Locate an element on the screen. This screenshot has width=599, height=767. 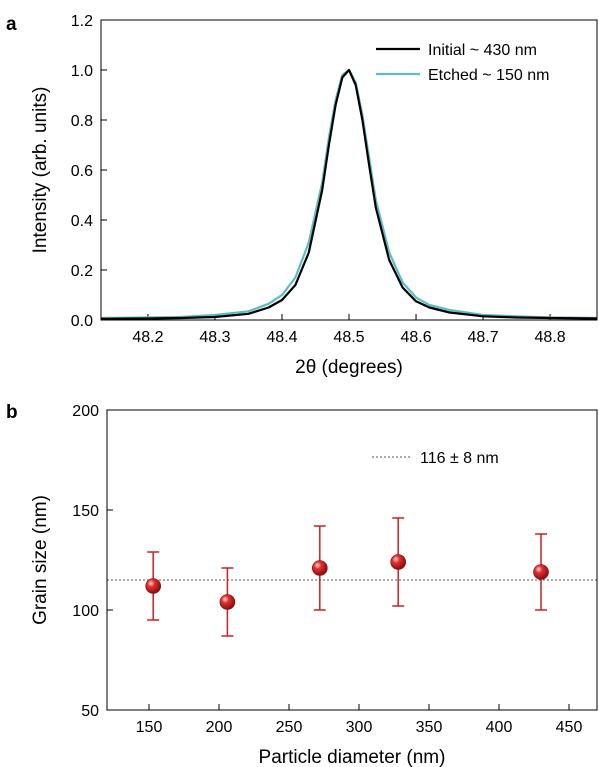
panel-b-y-tick-label: 50 is located at coordinates (90, 711).